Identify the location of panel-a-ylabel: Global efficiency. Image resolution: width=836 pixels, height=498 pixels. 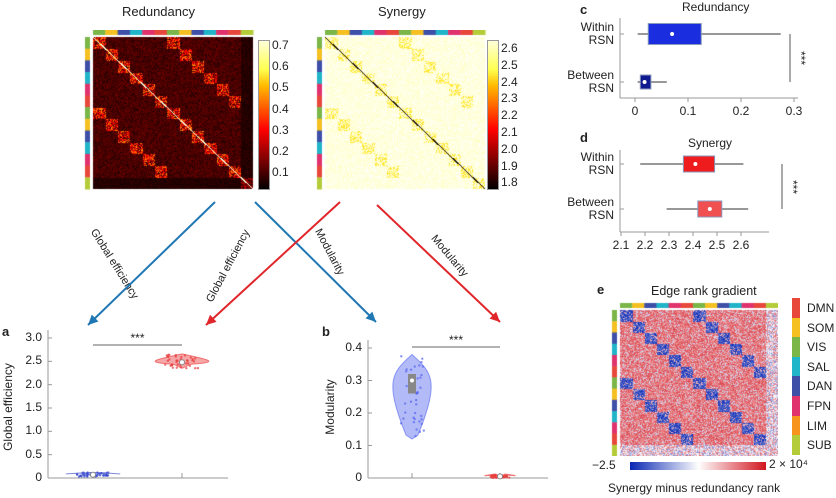
(8, 407).